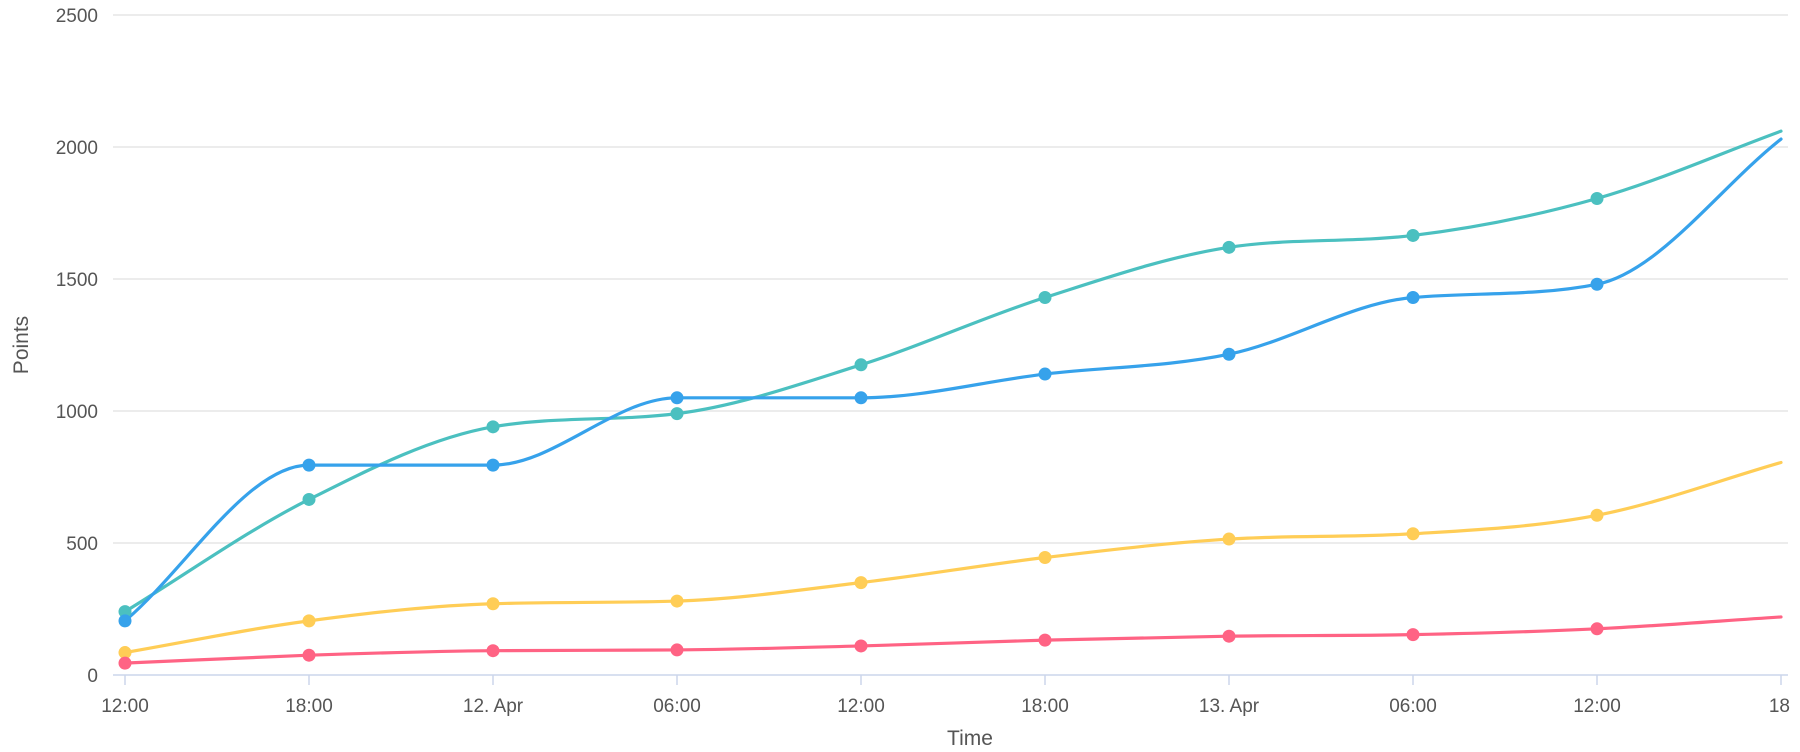 The image size is (1800, 752). I want to click on y-tick-label: 1000, so click(77, 412).